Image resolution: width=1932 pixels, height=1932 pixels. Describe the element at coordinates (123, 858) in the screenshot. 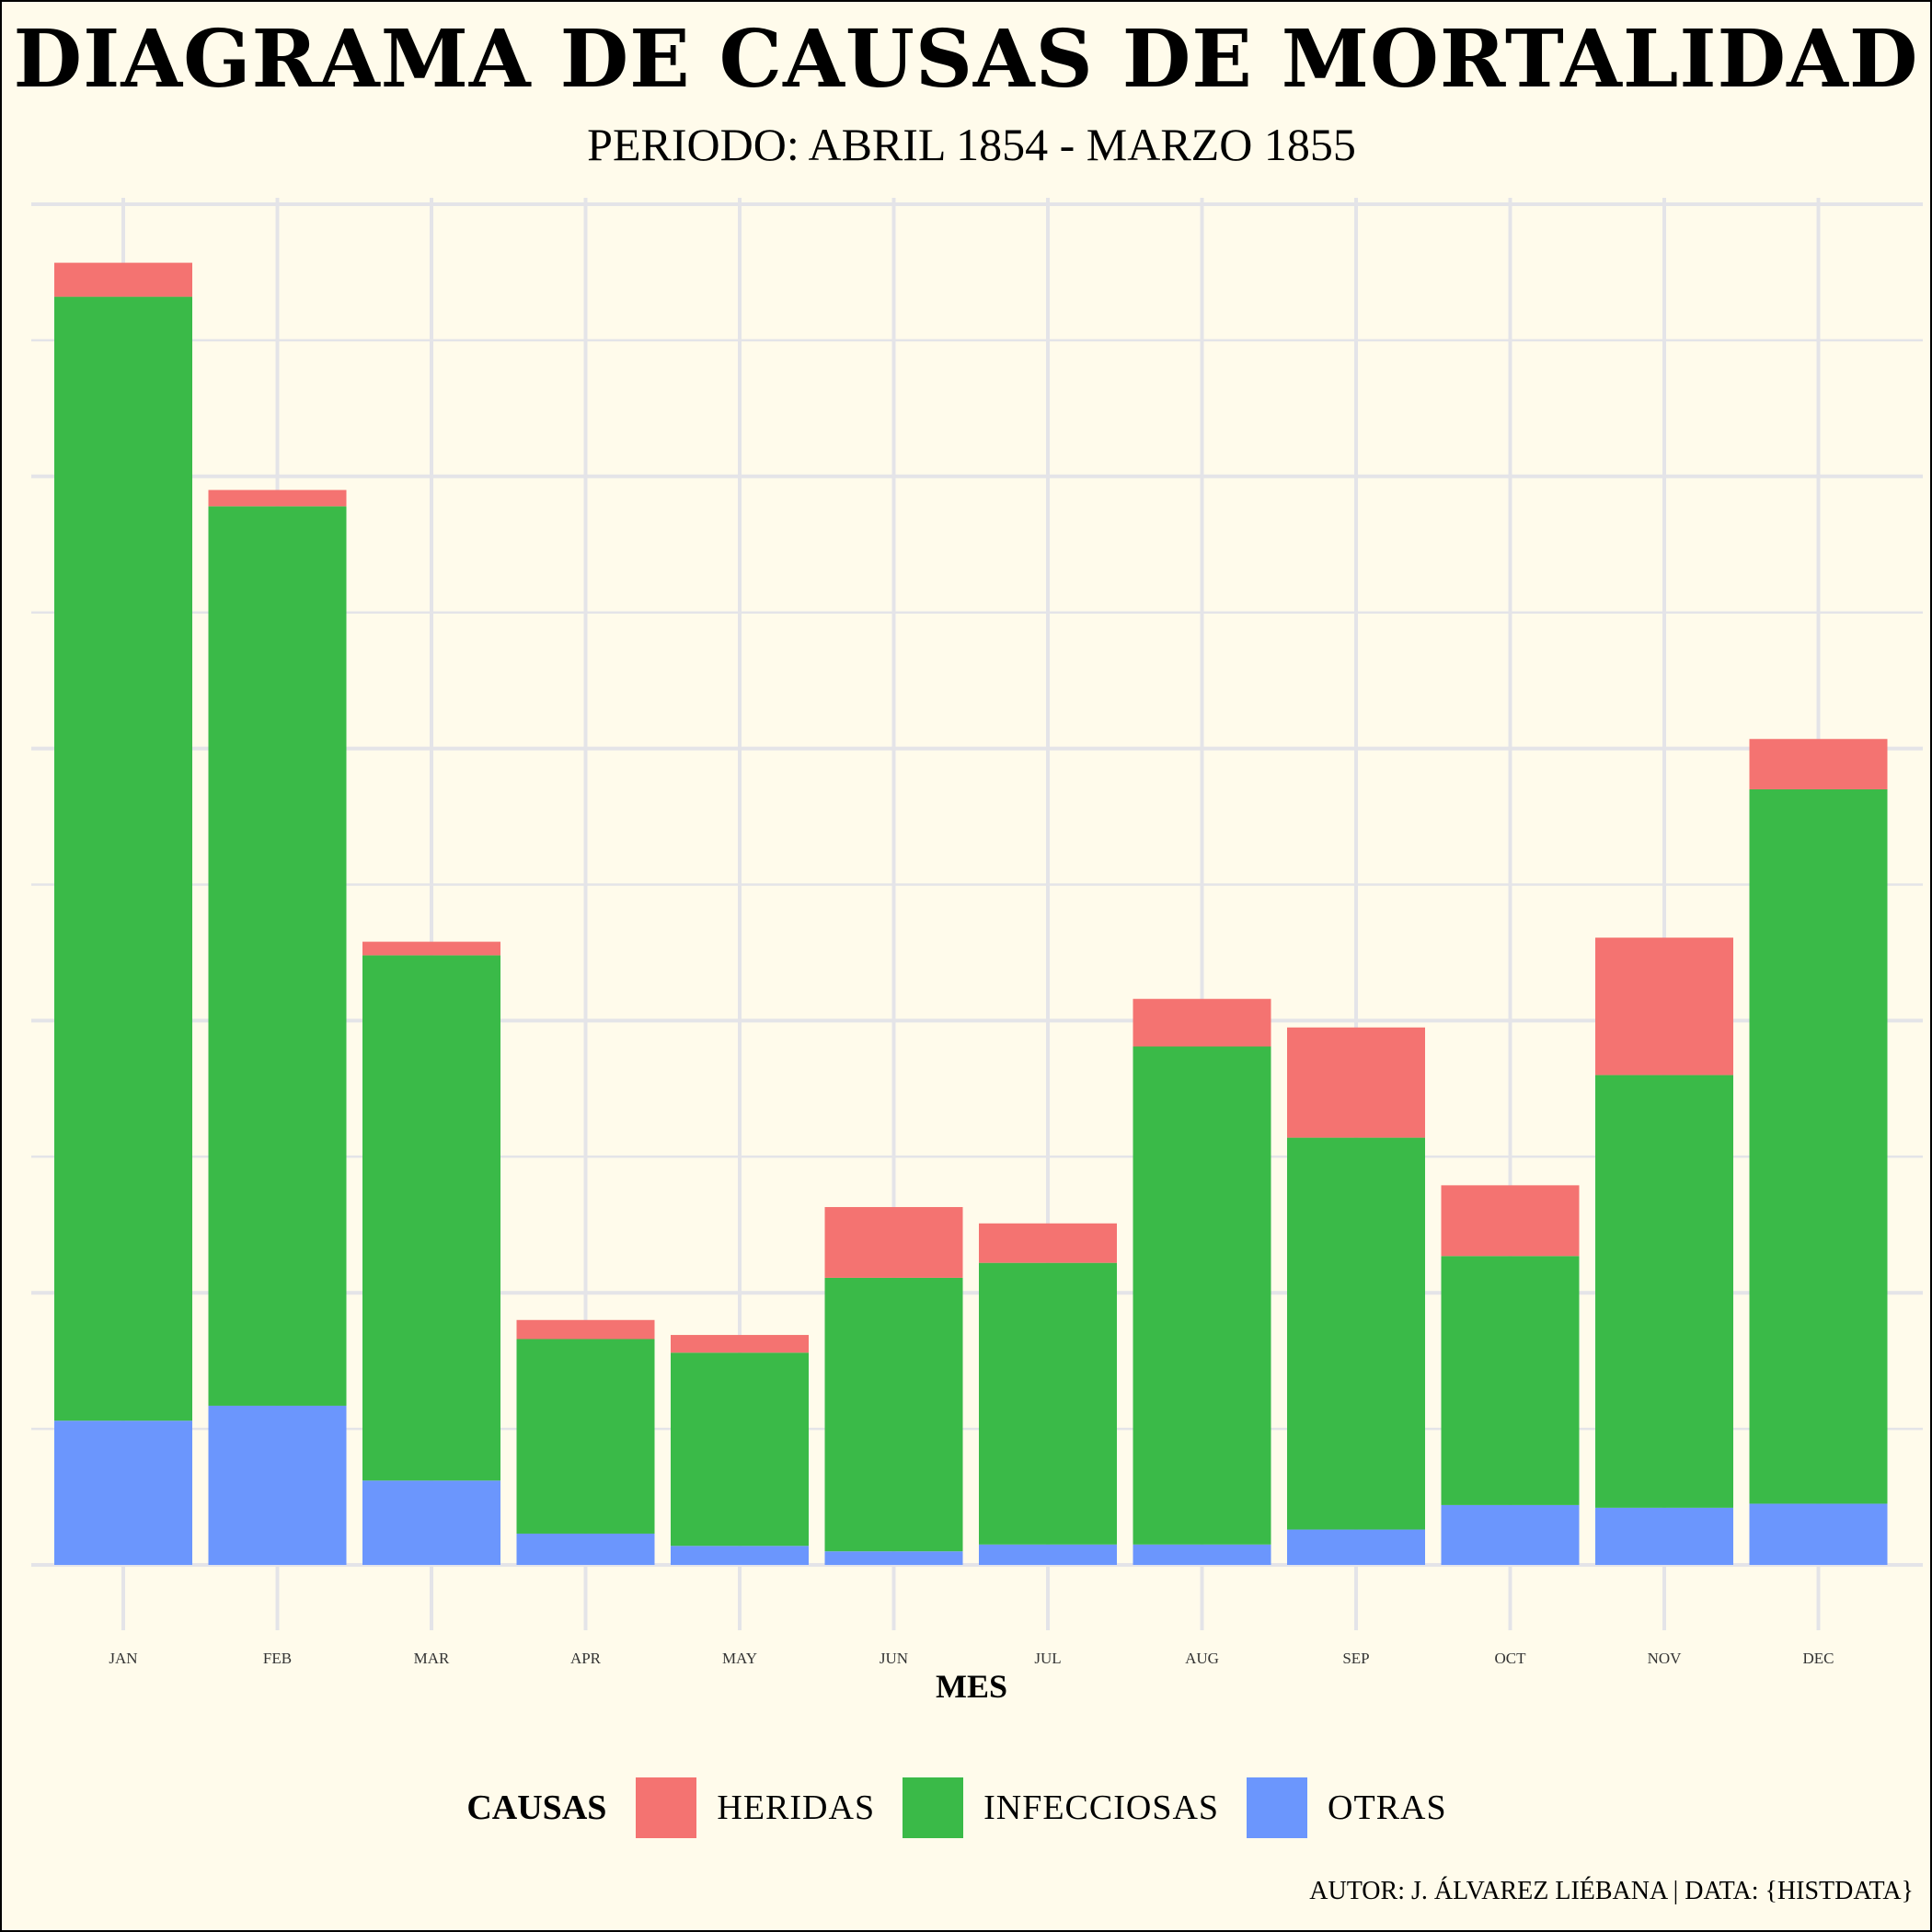

I see `bar-infecciosas-jan` at that location.